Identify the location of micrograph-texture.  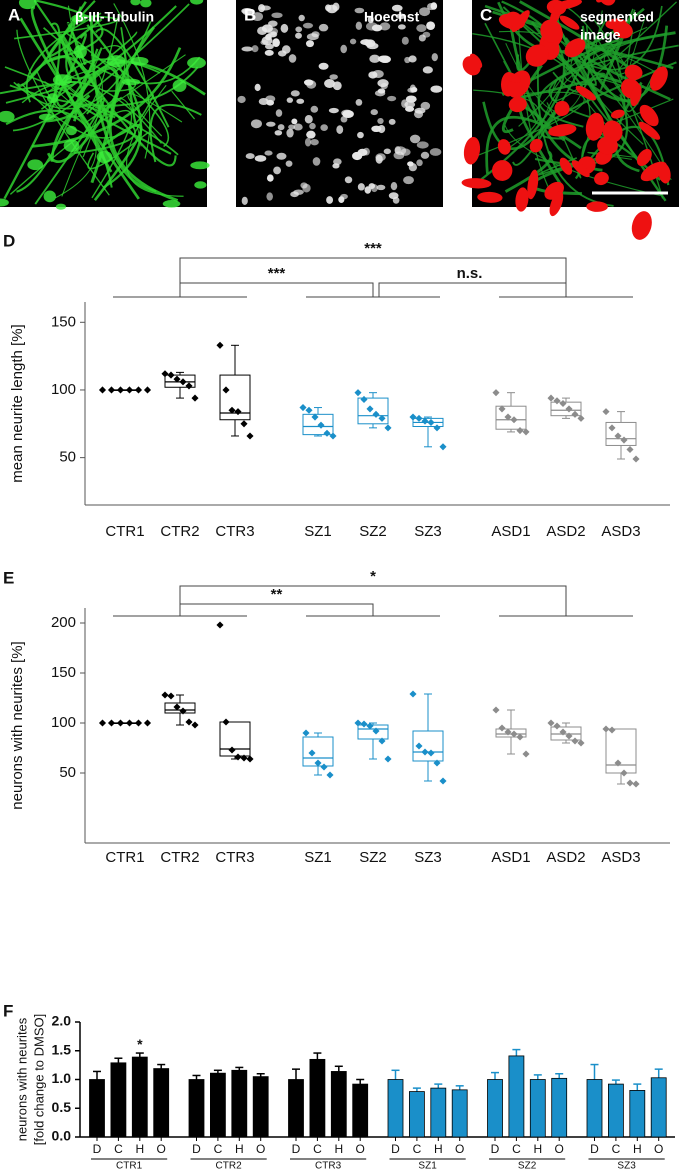
(105, 105).